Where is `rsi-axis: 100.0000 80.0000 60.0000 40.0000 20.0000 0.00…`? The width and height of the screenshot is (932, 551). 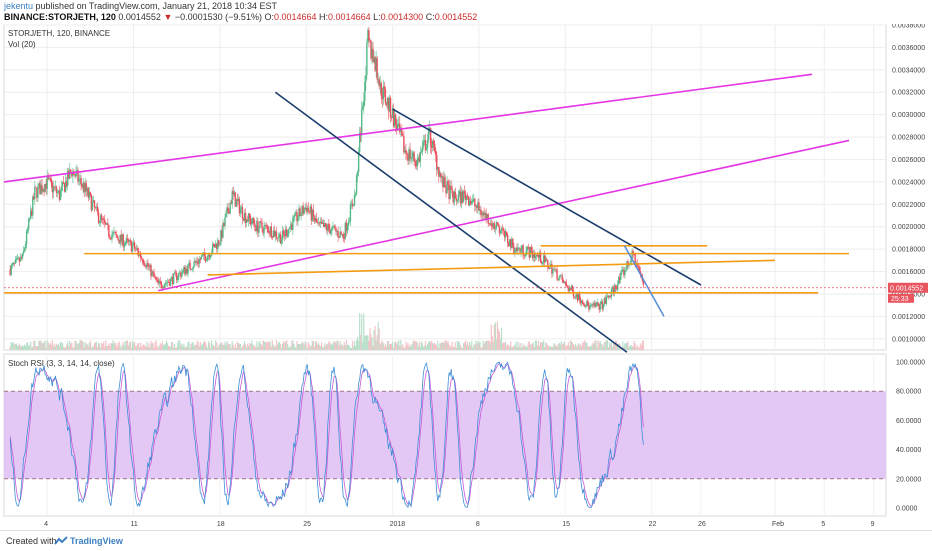
rsi-axis: 100.0000 80.0000 60.0000 40.0000 20.0000 0.00… is located at coordinates (910, 436).